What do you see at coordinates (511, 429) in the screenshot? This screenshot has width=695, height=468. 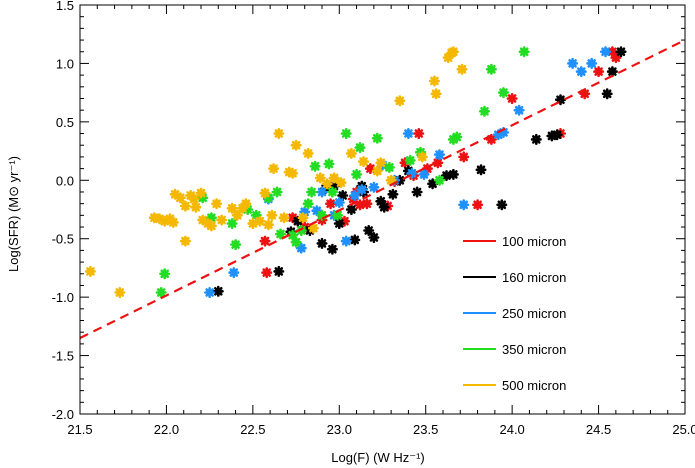 I see `x-tick-label: 24.0` at bounding box center [511, 429].